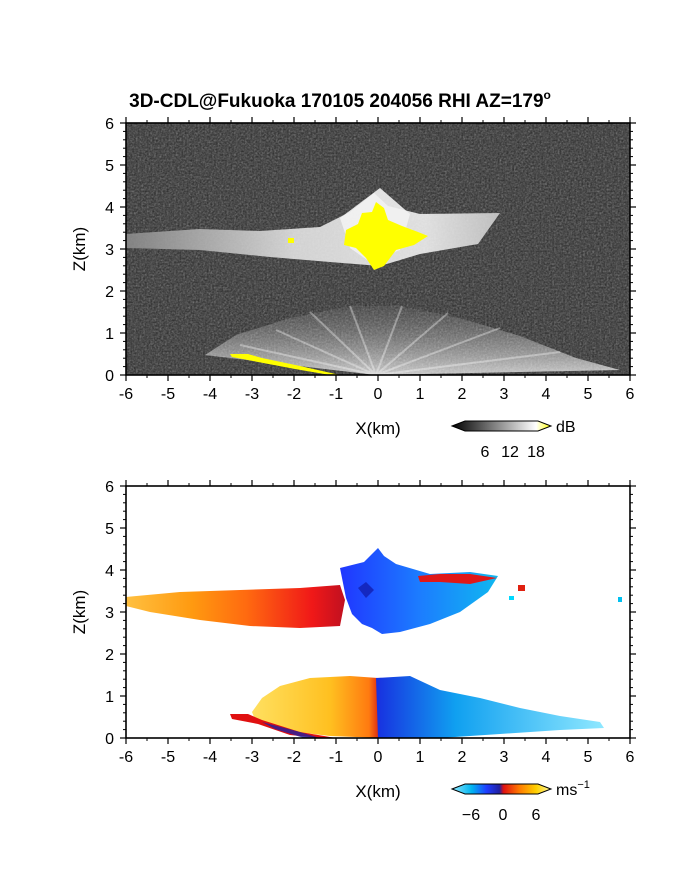  What do you see at coordinates (503, 815) in the screenshot?
I see `colorbar-tick: 0` at bounding box center [503, 815].